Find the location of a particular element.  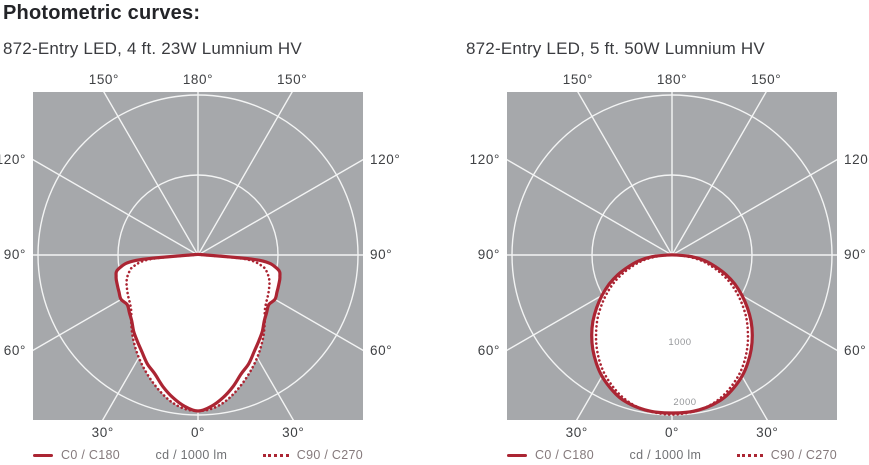

ring-value-label: 1000 is located at coordinates (679, 342).